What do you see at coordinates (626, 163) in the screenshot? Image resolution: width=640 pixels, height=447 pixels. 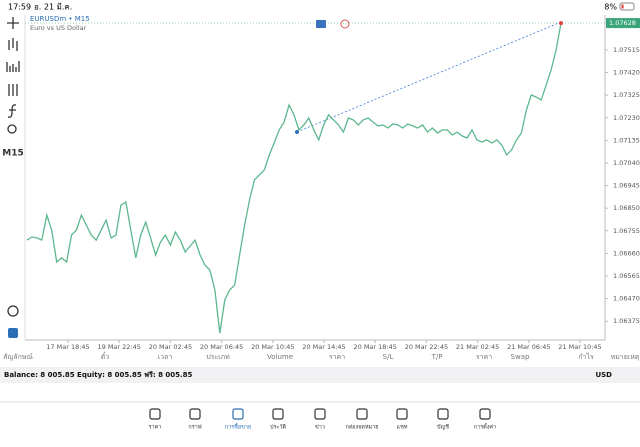 I see `y-tick-label: 1.07040` at bounding box center [626, 163].